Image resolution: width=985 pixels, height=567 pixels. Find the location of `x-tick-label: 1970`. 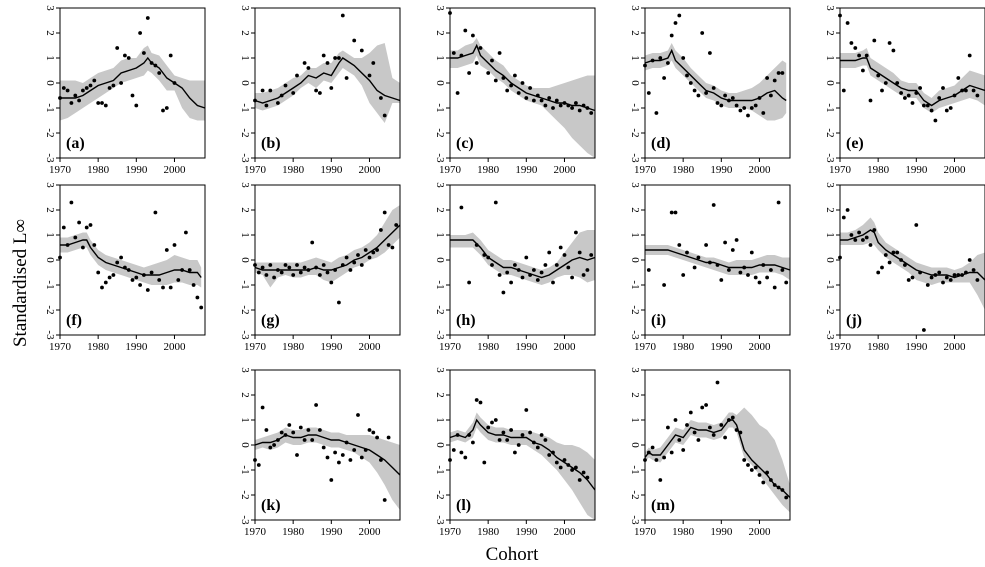

x-tick-label: 1970 is located at coordinates (450, 170).